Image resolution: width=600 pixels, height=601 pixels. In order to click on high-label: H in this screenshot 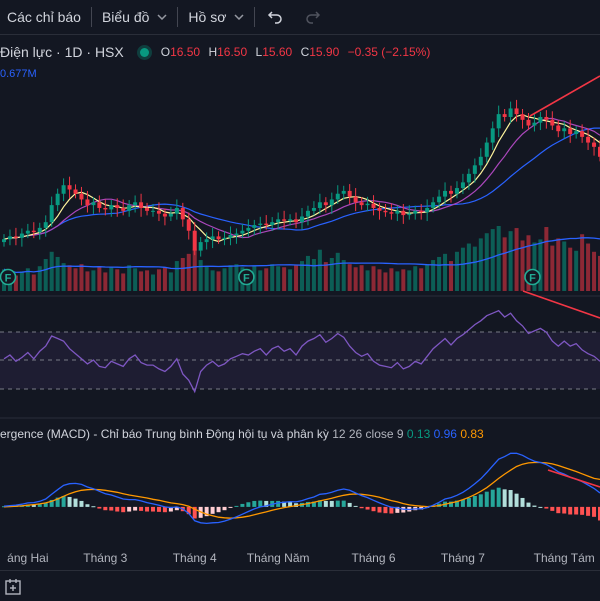, I will do `click(213, 52)`.